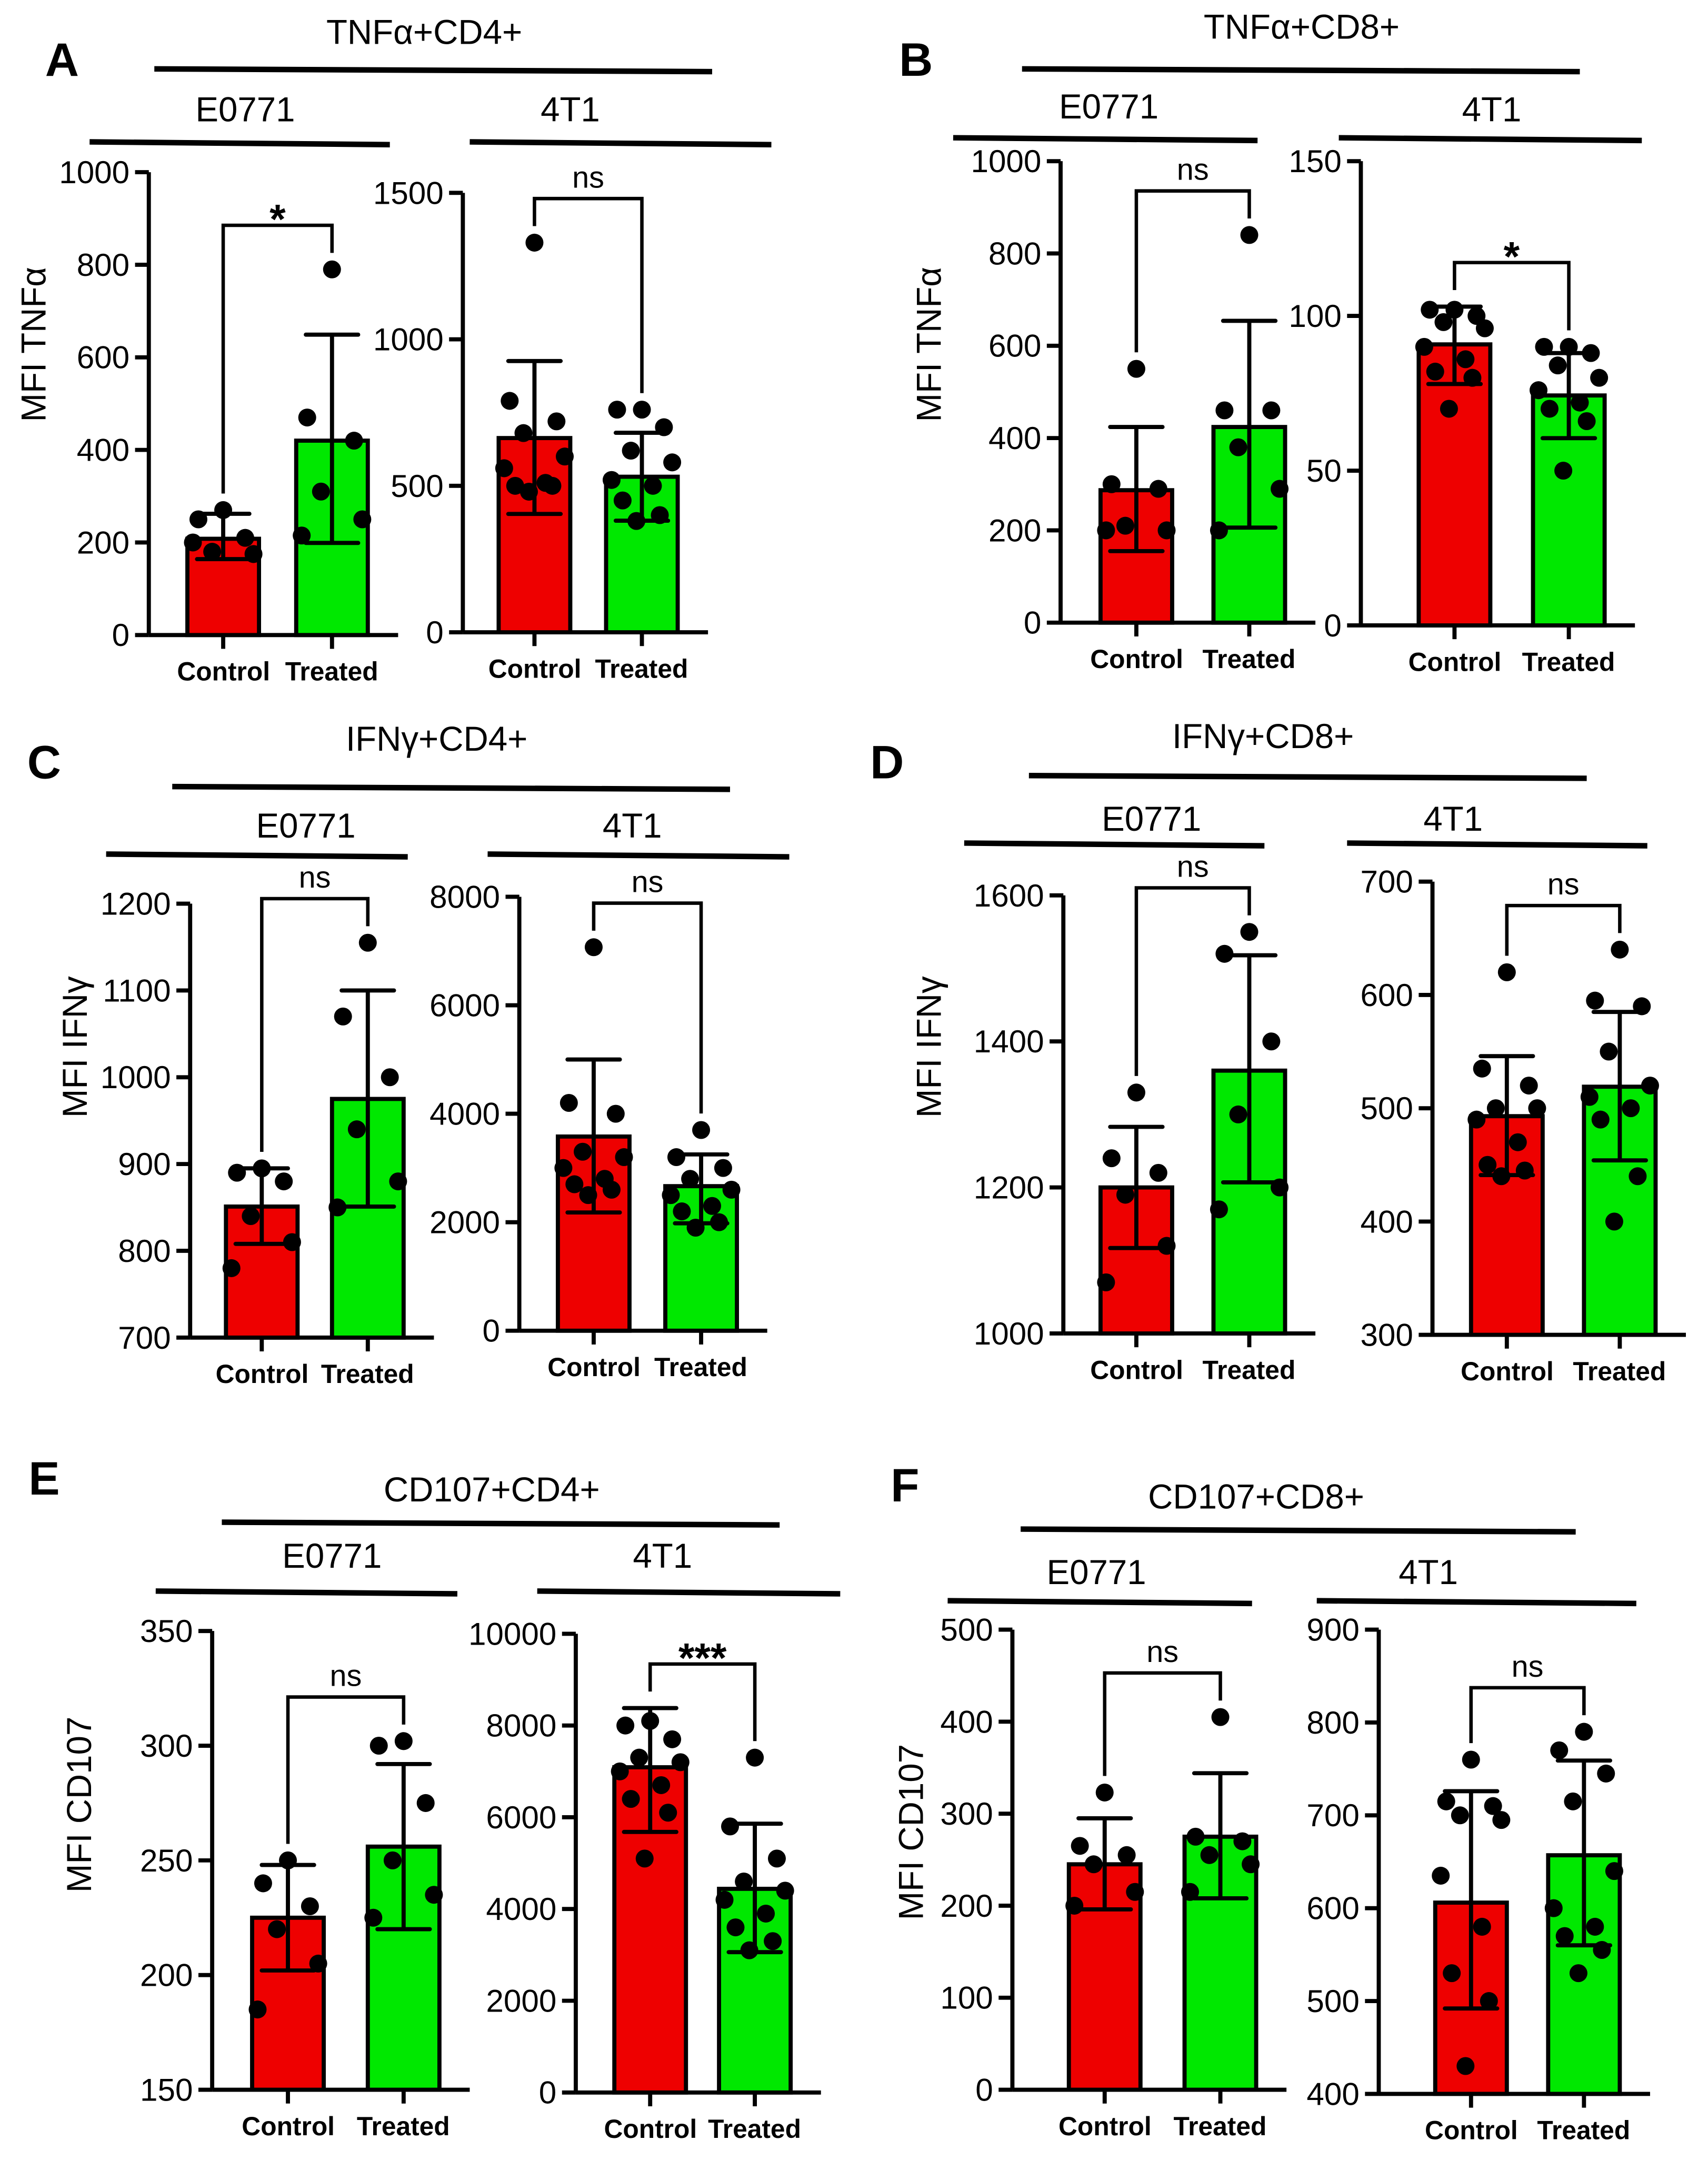 The width and height of the screenshot is (1708, 2160). What do you see at coordinates (521, 2001) in the screenshot?
I see `y-tick-label: 2000` at bounding box center [521, 2001].